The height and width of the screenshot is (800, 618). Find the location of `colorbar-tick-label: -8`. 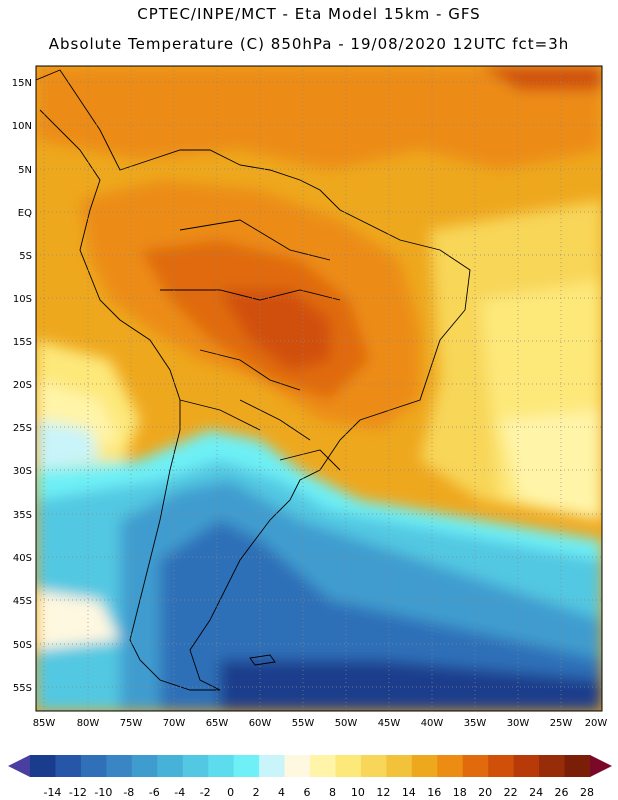

colorbar-tick-label: -8 is located at coordinates (128, 792).